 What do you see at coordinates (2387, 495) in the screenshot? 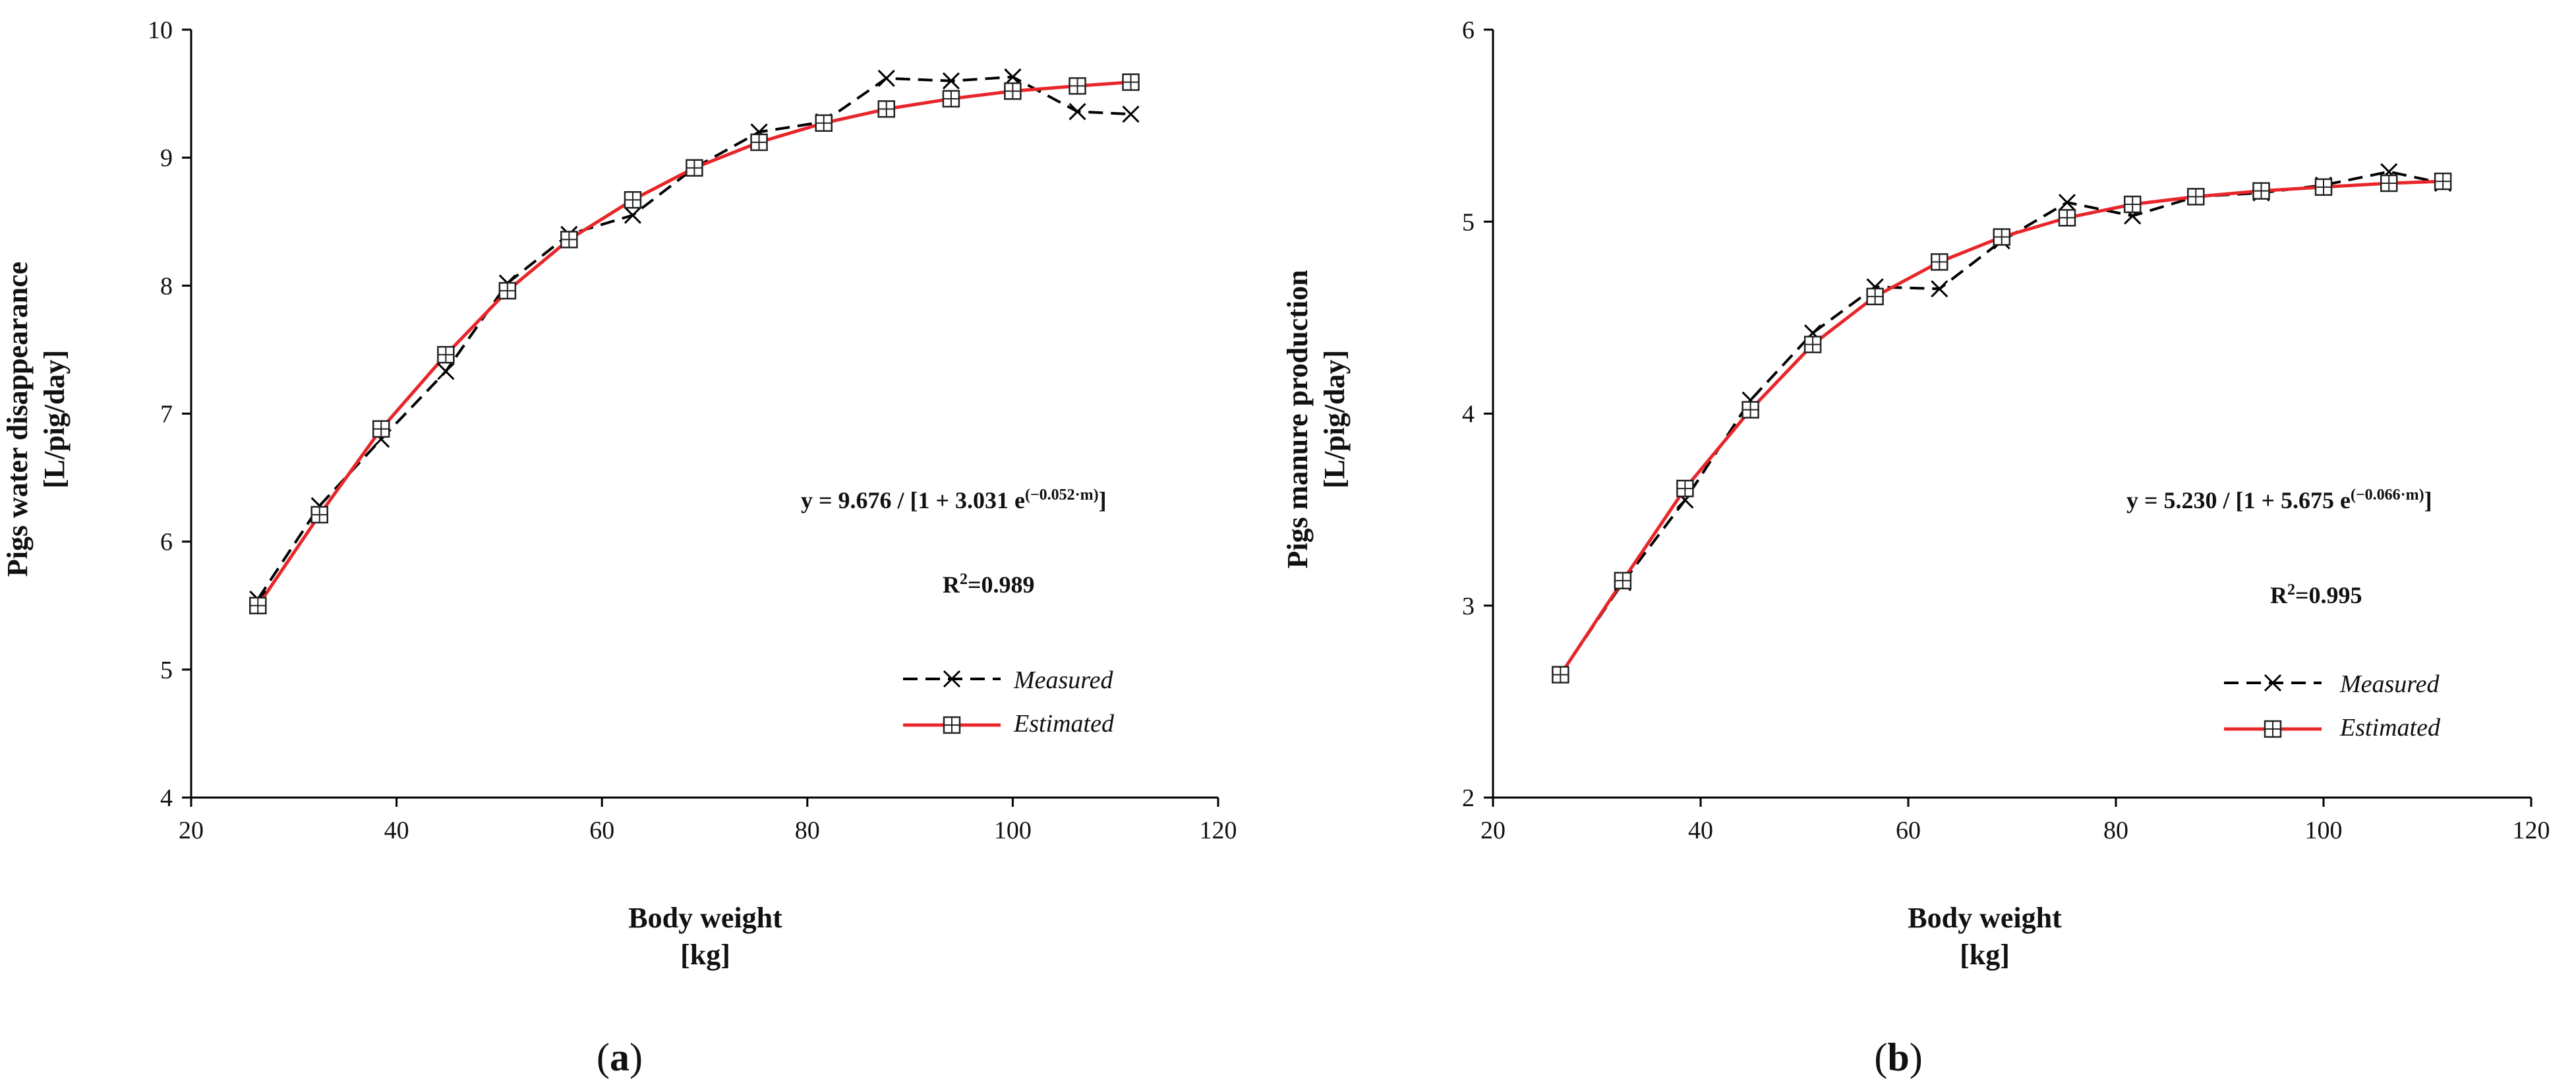
I see `equation-exponent: (−0.066·m)` at bounding box center [2387, 495].